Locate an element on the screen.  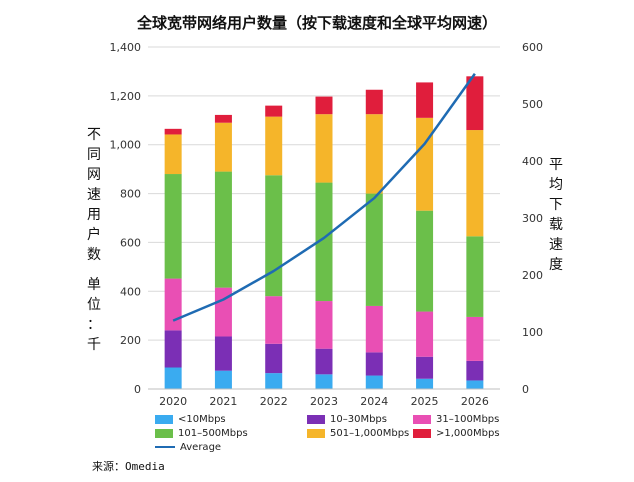
y2-tick-label: 400 is located at coordinates (532, 161).